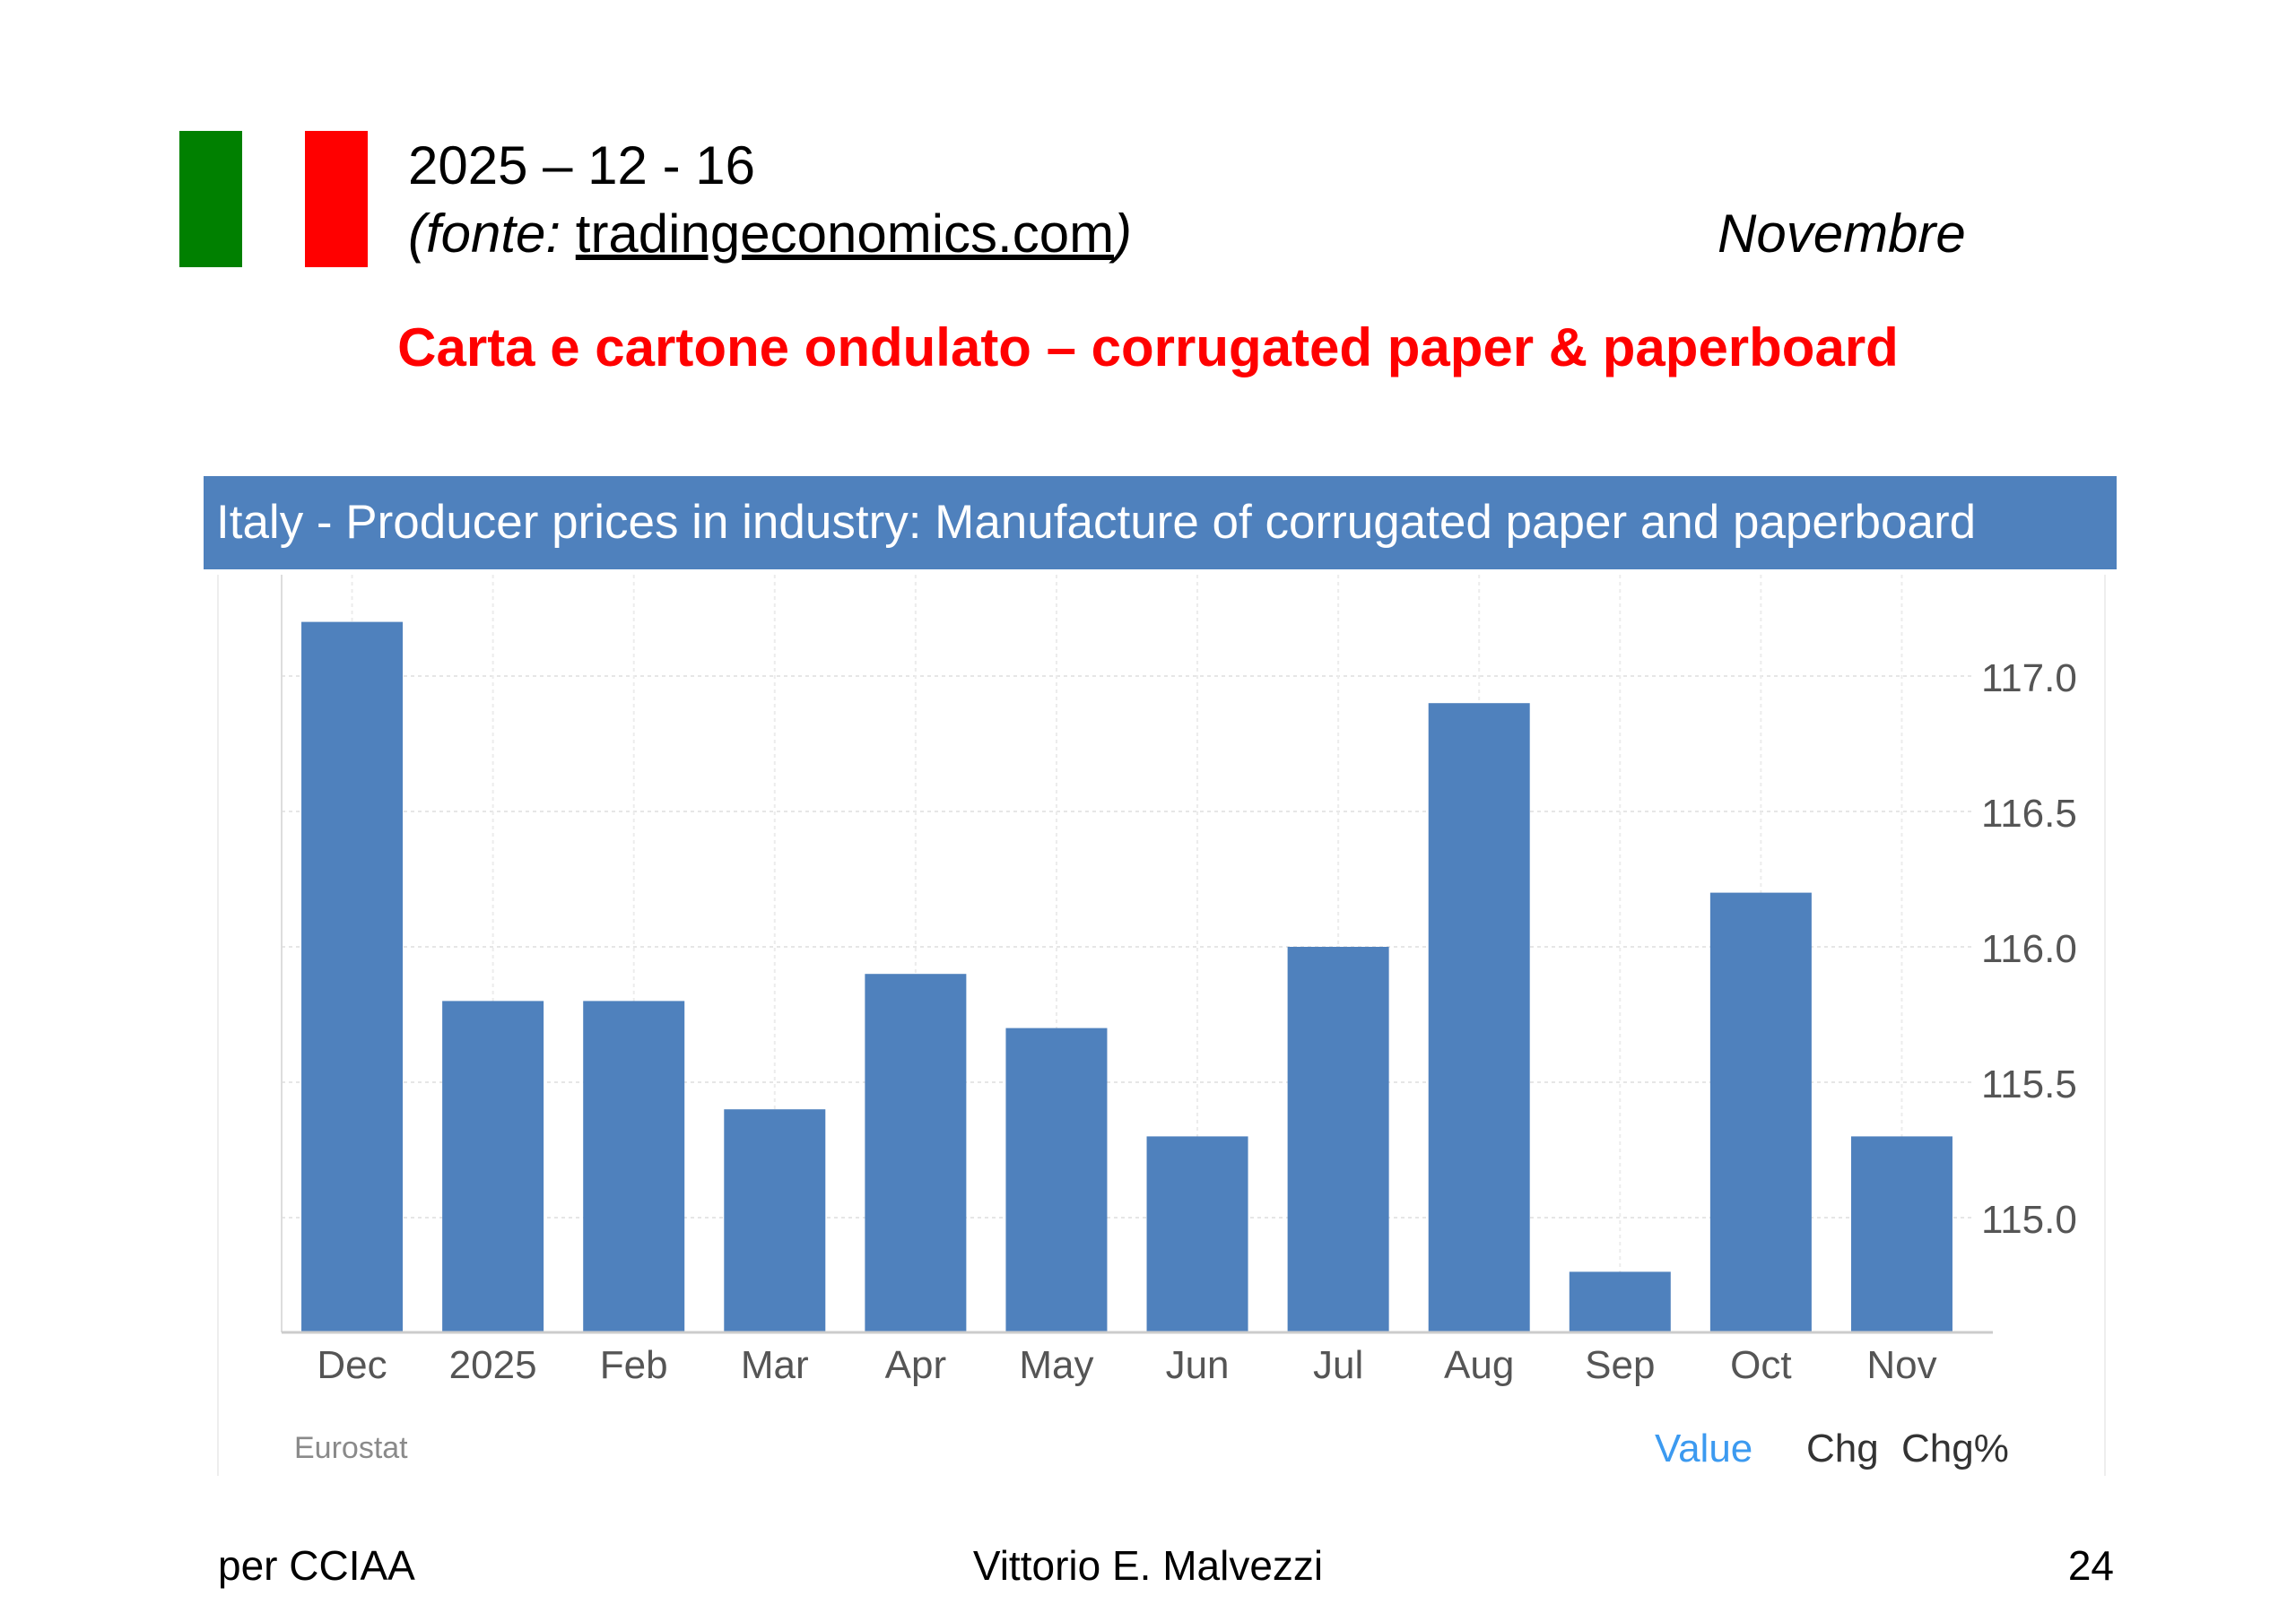 The height and width of the screenshot is (1622, 2296). Describe the element at coordinates (493, 1365) in the screenshot. I see `x-tick-label: 2025` at that location.